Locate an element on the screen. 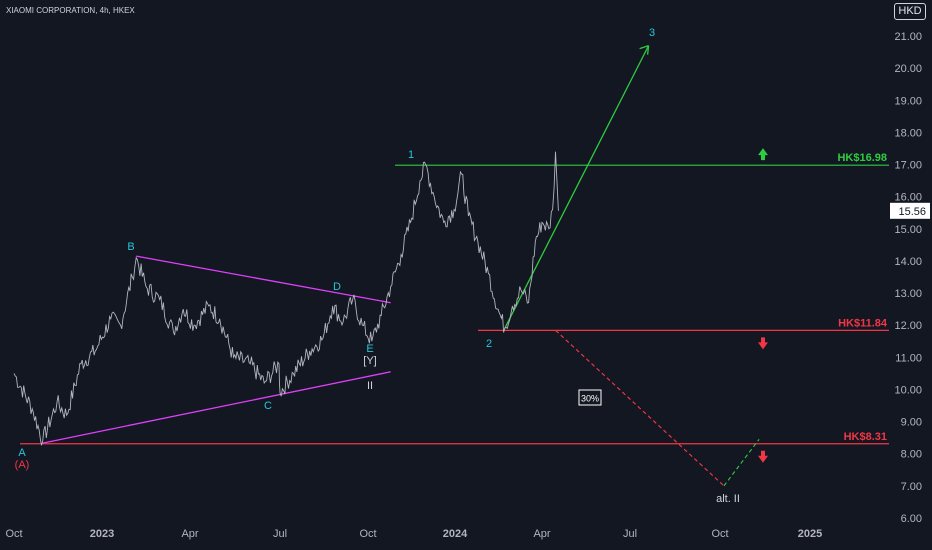  currency-button: HKD is located at coordinates (910, 11).